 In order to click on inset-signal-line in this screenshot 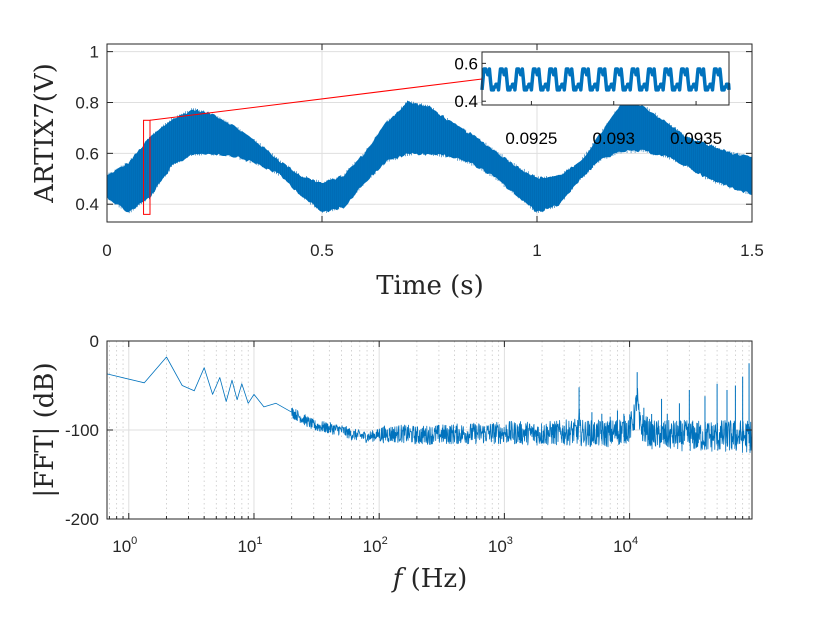, I will do `click(605, 79)`.